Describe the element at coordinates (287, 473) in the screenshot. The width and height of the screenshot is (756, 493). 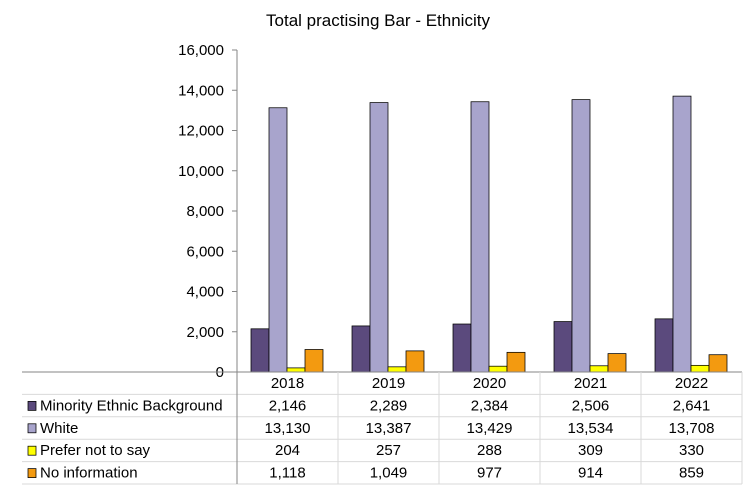
I see `data-table-cell: 1,118` at that location.